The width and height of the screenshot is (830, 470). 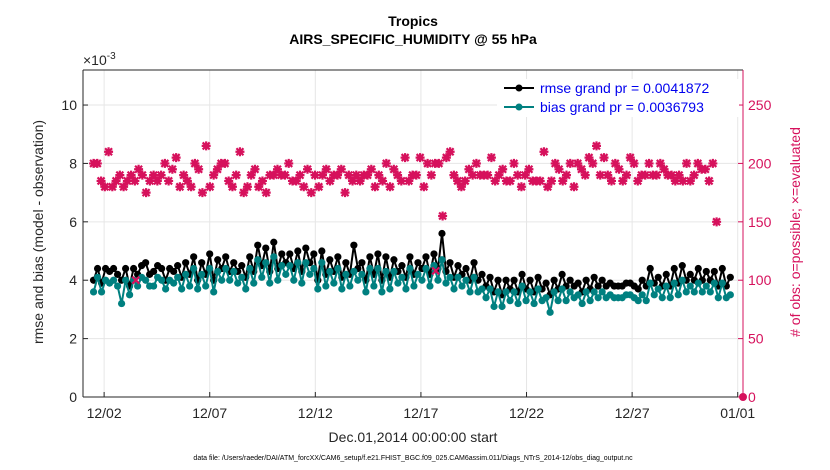 What do you see at coordinates (420, 413) in the screenshot?
I see `x-tick-label: 12/17` at bounding box center [420, 413].